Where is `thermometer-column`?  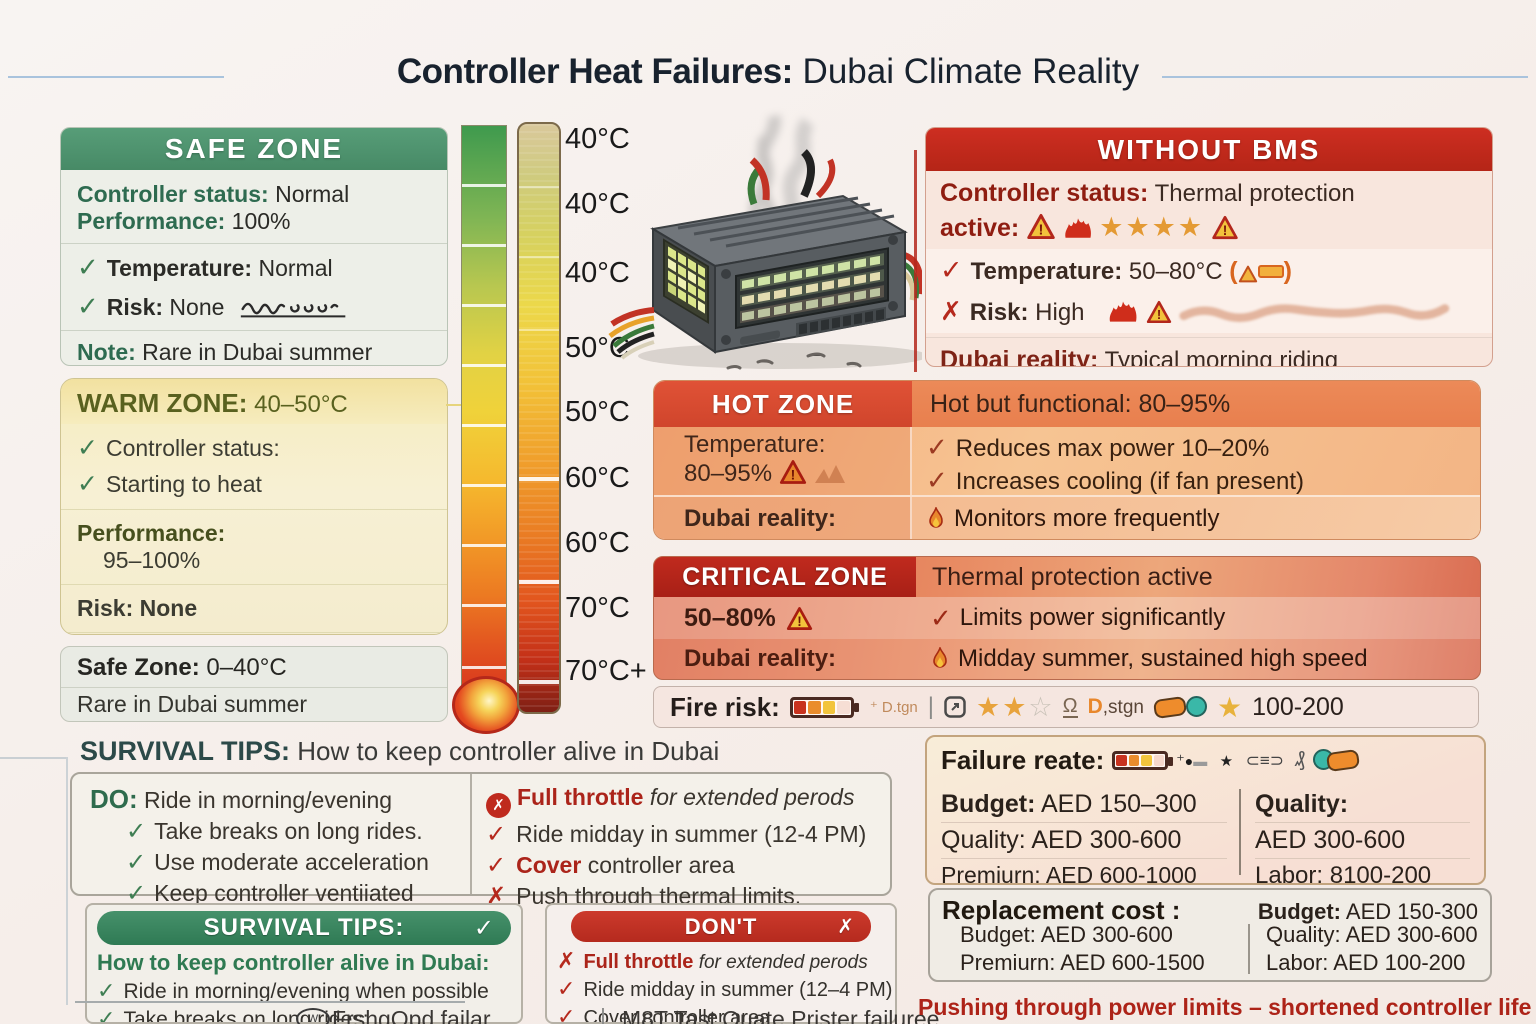 thermometer-column is located at coordinates (484, 412).